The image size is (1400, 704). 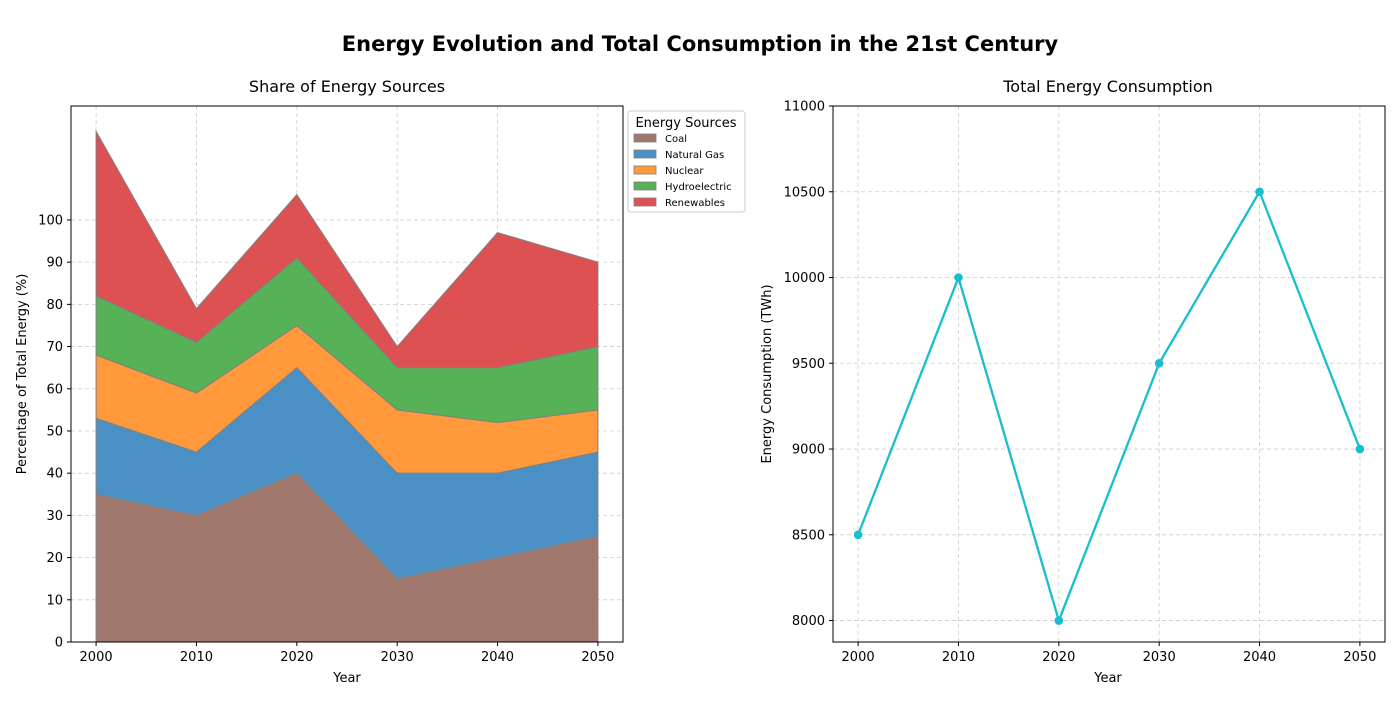 What do you see at coordinates (54, 558) in the screenshot?
I see `energy-share-y-tick-label: 20` at bounding box center [54, 558].